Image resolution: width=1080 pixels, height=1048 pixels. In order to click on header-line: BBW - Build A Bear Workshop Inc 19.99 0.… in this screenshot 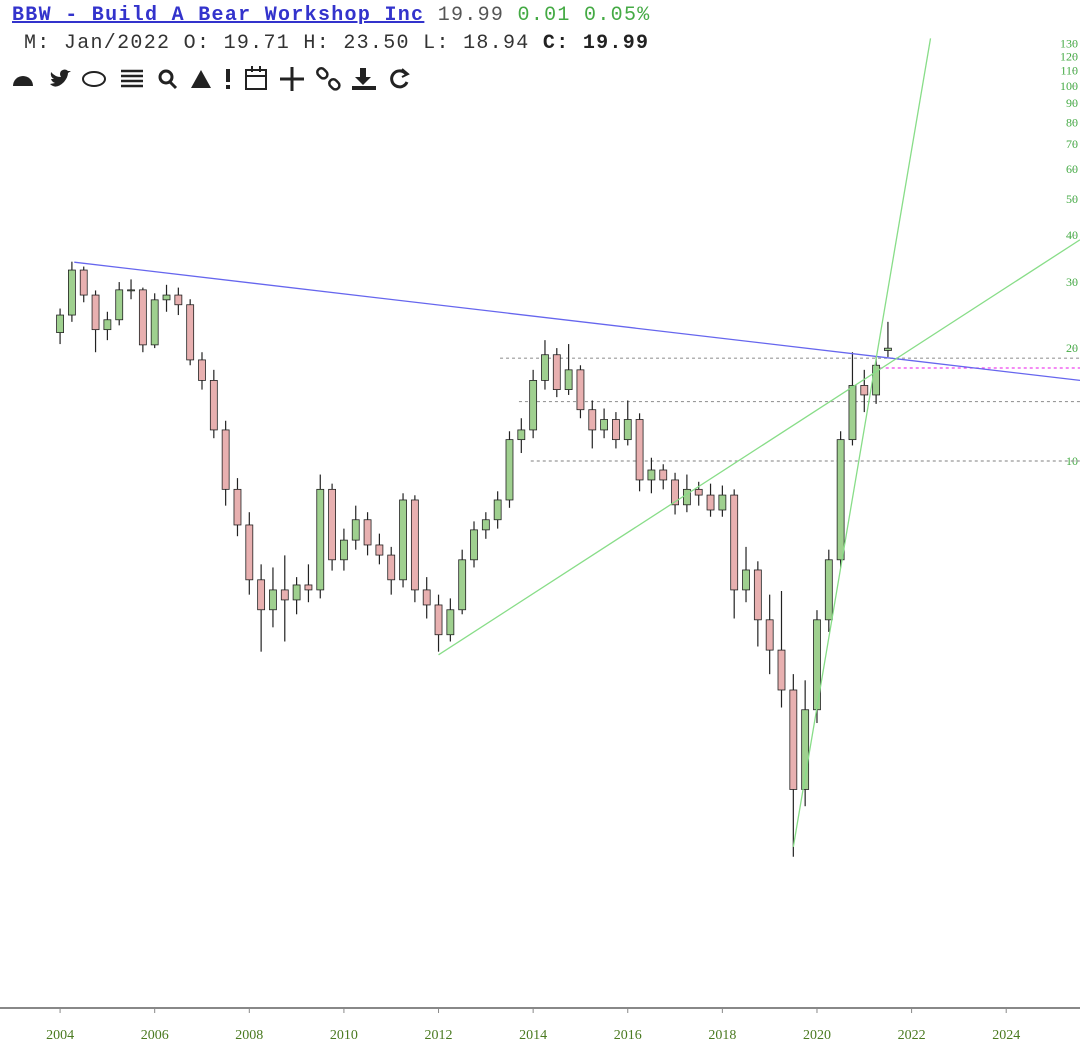, I will do `click(331, 15)`.